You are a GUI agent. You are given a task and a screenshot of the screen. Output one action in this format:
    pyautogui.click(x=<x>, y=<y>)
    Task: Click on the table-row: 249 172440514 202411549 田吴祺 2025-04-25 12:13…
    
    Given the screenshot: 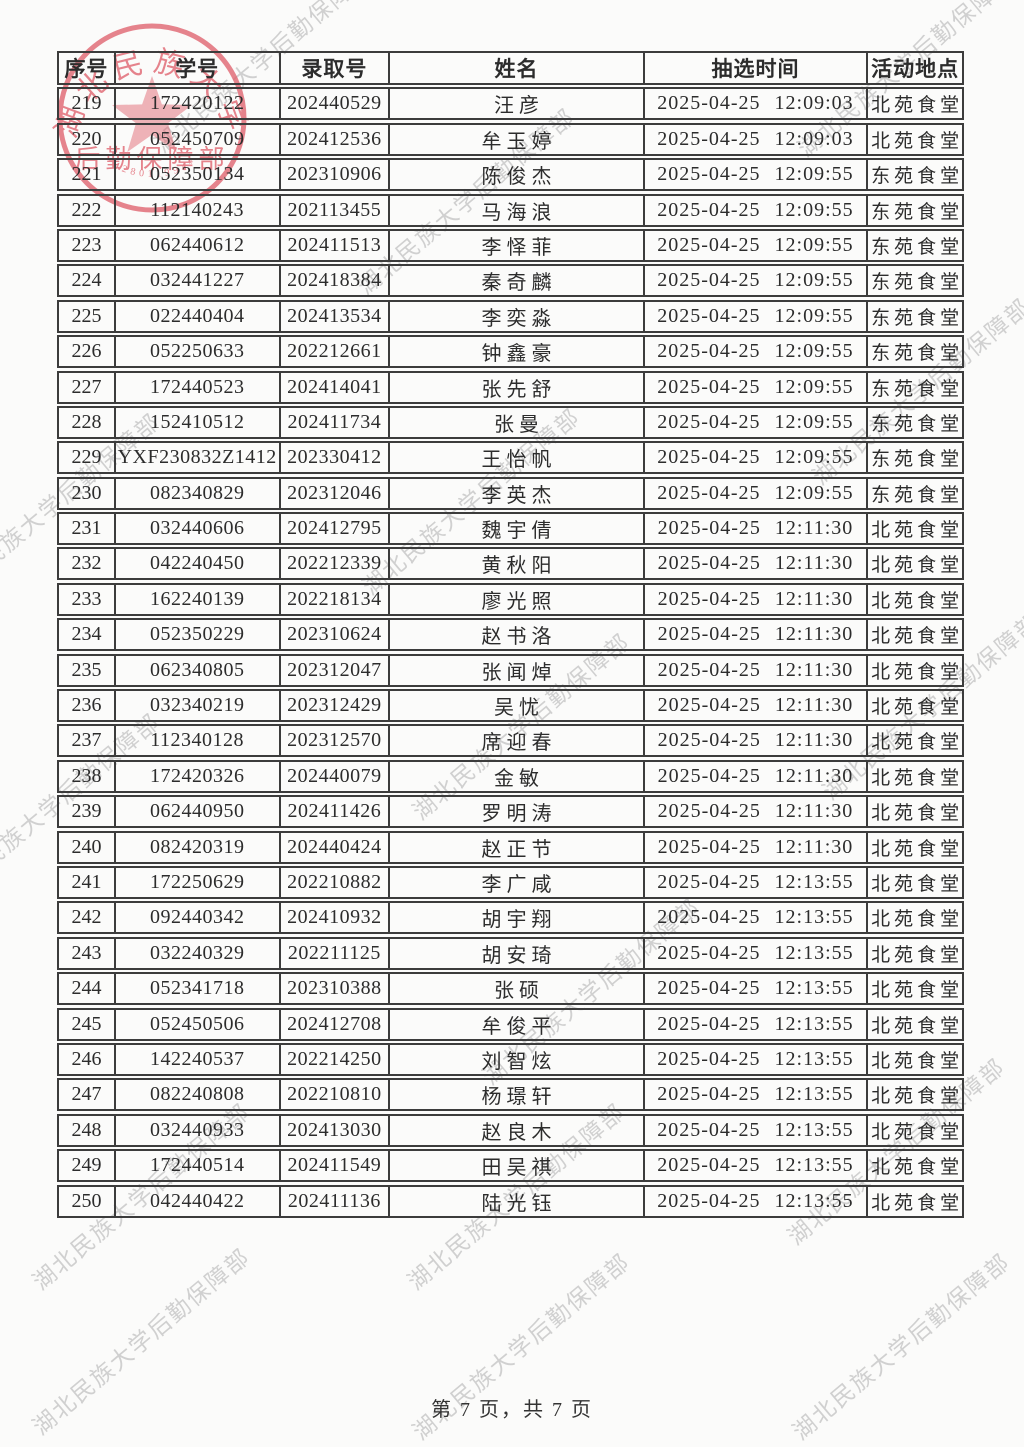 What is the action you would take?
    pyautogui.click(x=510, y=1166)
    